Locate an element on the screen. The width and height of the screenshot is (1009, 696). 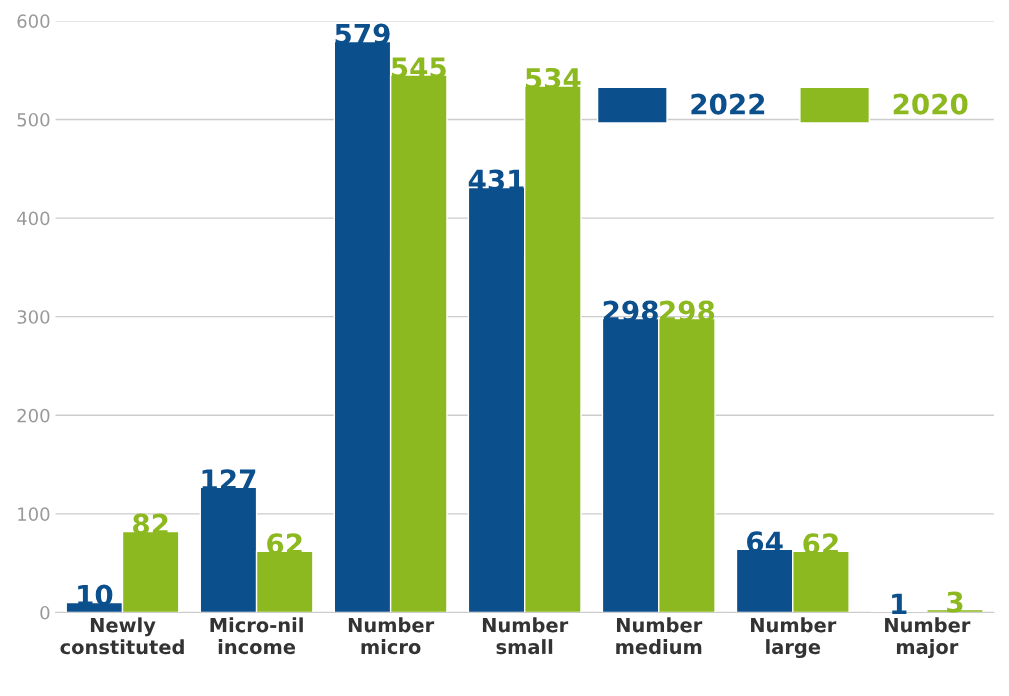
data-label: 3 is located at coordinates (955, 602).